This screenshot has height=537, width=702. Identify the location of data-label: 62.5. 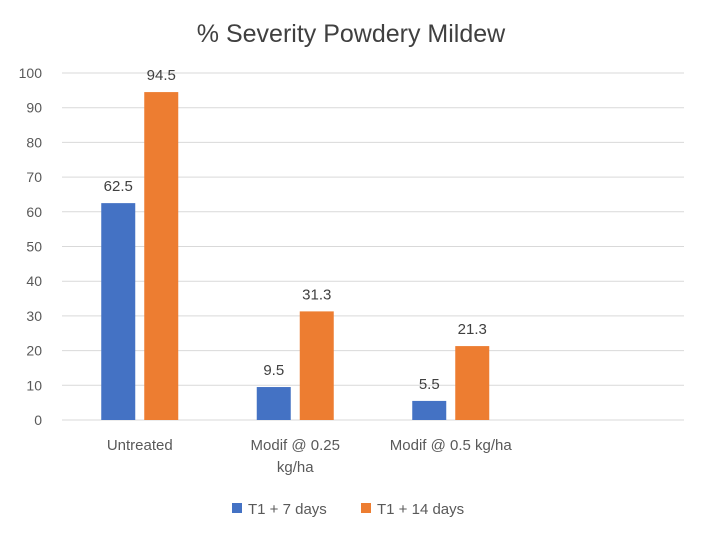
(118, 186).